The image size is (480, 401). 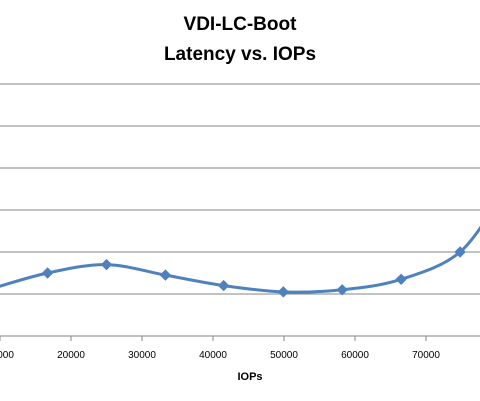 I want to click on x-tick-label: 40000, so click(x=213, y=355).